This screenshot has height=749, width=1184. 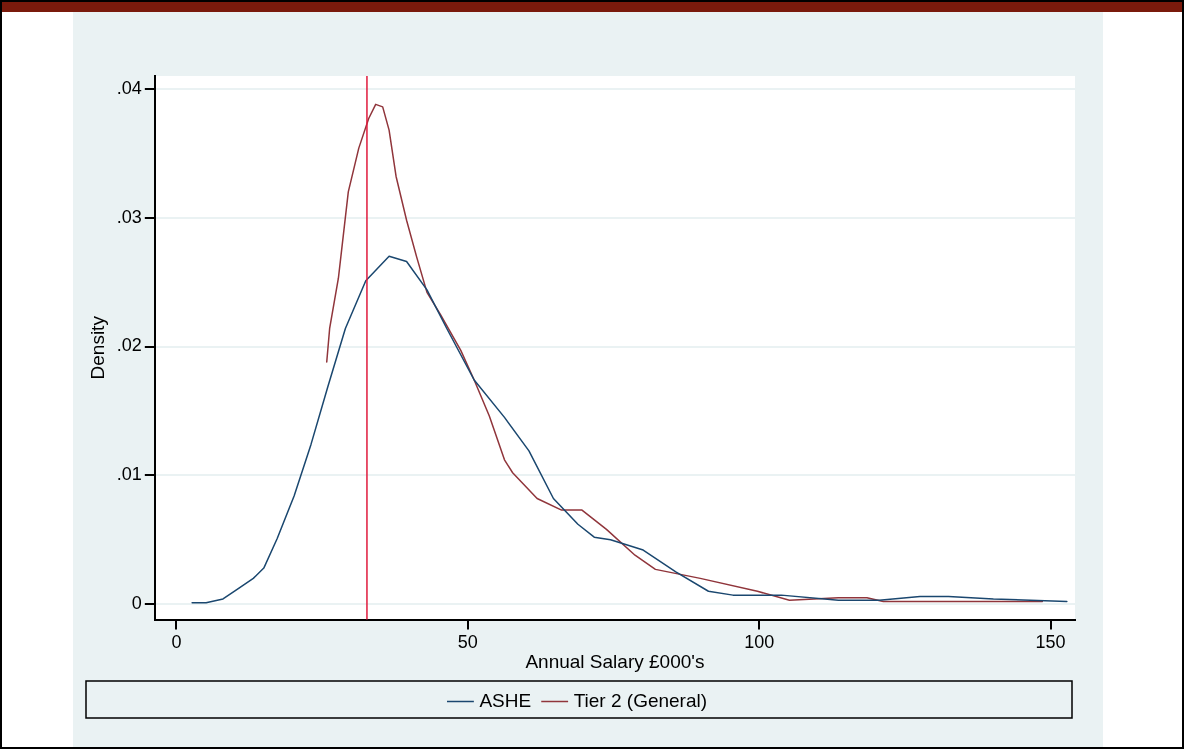 What do you see at coordinates (1050, 642) in the screenshot?
I see `x-tick-label: 150` at bounding box center [1050, 642].